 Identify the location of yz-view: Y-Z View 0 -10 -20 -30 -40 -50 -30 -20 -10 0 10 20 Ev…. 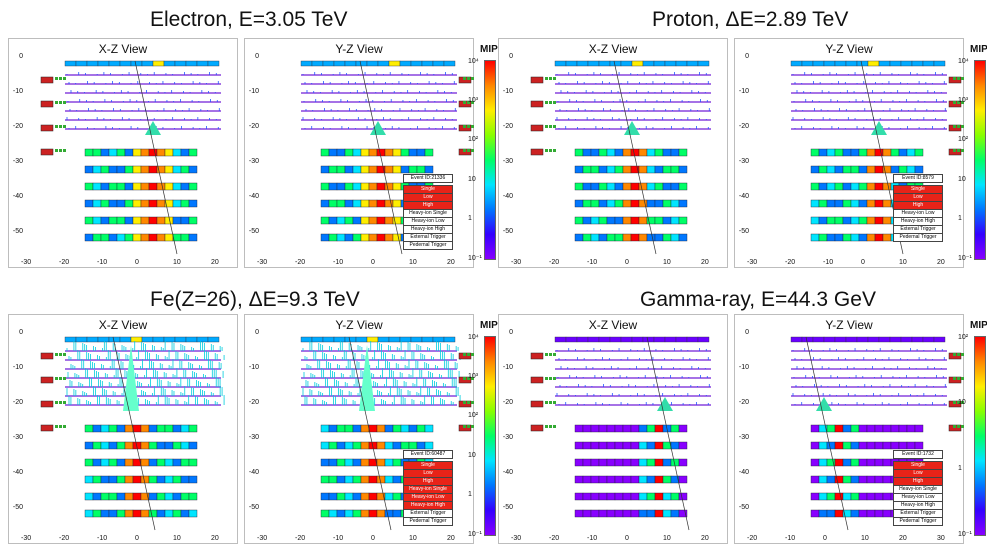
(849, 153).